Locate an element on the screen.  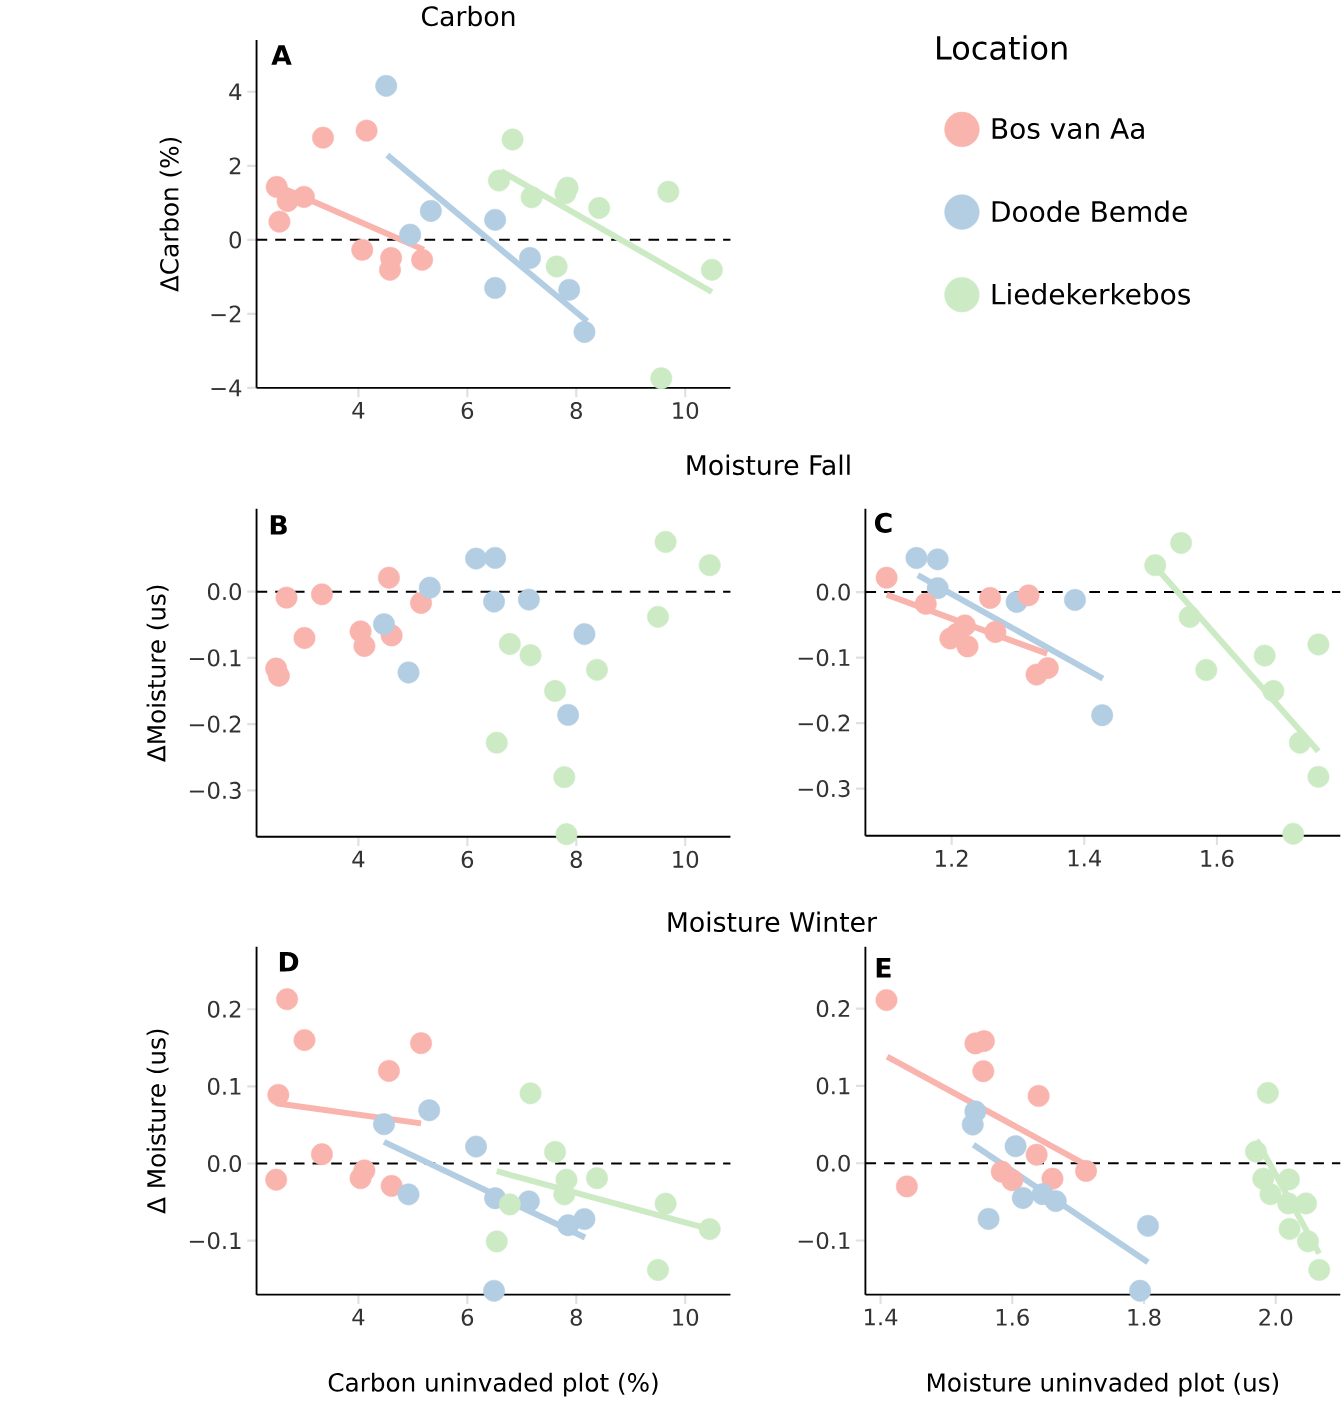
y-tick-label: −0.3 is located at coordinates (824, 789).